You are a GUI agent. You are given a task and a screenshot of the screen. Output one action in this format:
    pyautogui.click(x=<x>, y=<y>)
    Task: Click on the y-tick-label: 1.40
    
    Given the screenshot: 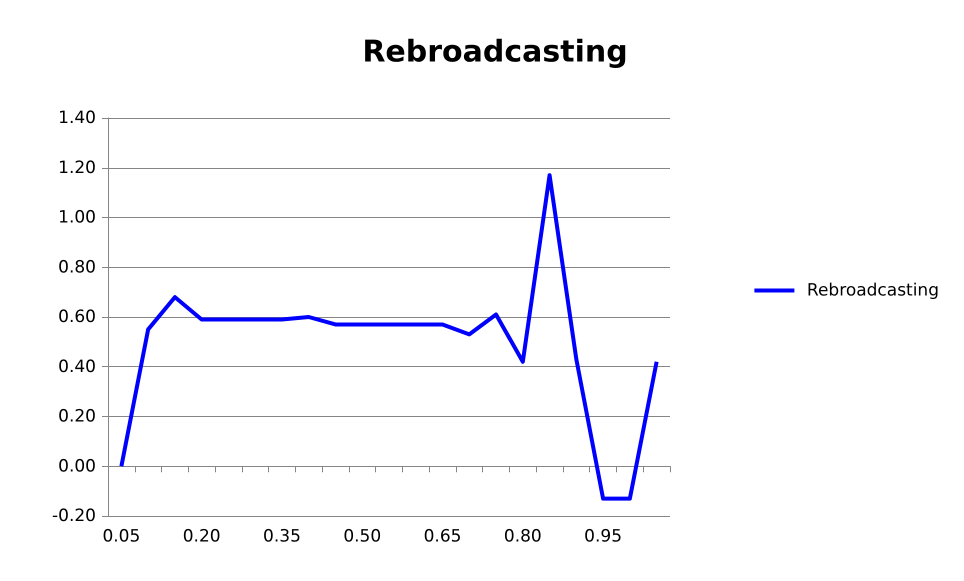 What is the action you would take?
    pyautogui.click(x=77, y=118)
    